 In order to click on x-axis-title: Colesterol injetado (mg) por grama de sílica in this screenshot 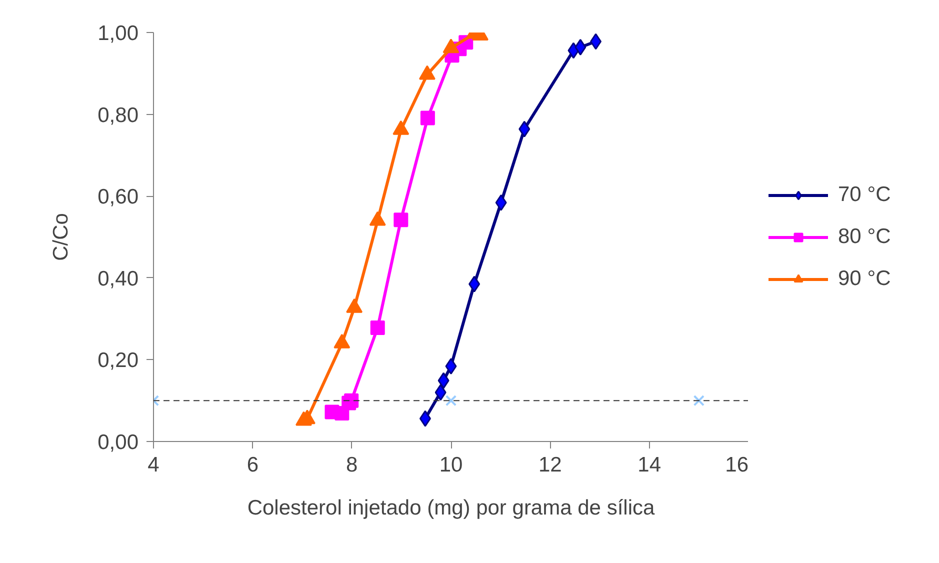, I will do `click(451, 508)`.